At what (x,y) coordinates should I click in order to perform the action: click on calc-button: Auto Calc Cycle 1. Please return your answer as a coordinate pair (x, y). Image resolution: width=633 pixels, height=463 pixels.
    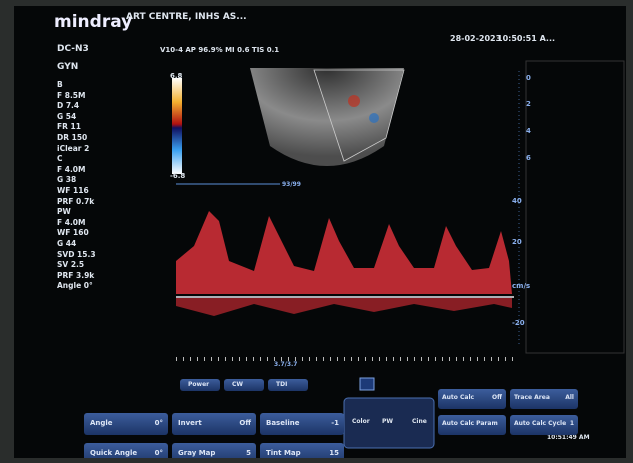
    Looking at the image, I should click on (544, 425).